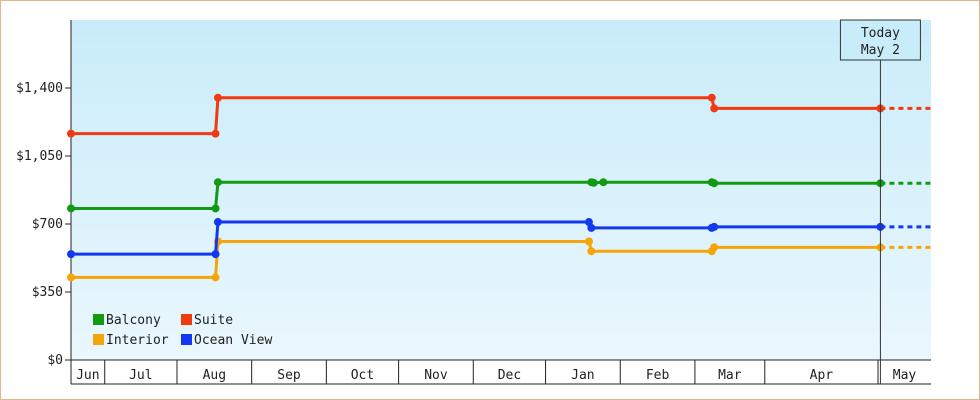 Image resolution: width=980 pixels, height=400 pixels. What do you see at coordinates (499, 195) in the screenshot?
I see `series-balcony` at bounding box center [499, 195].